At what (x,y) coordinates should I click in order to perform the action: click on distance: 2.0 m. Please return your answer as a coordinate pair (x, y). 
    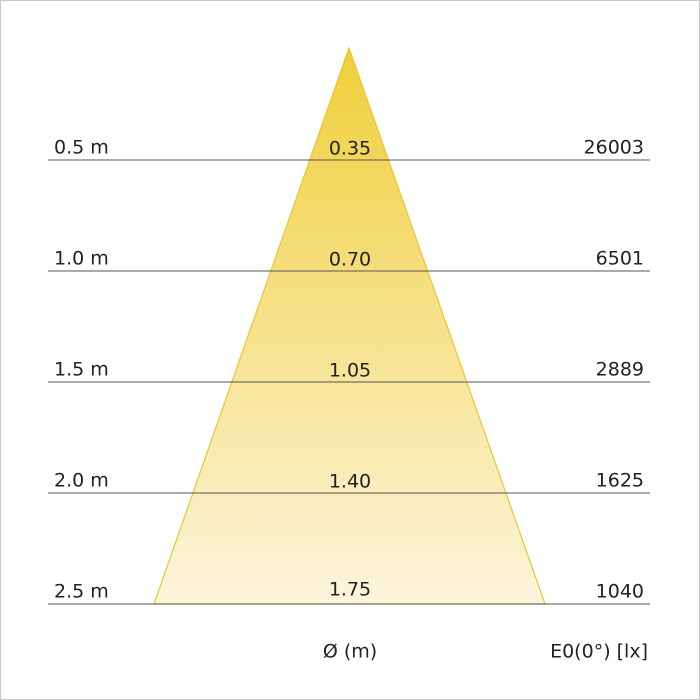
    Looking at the image, I should click on (81, 481).